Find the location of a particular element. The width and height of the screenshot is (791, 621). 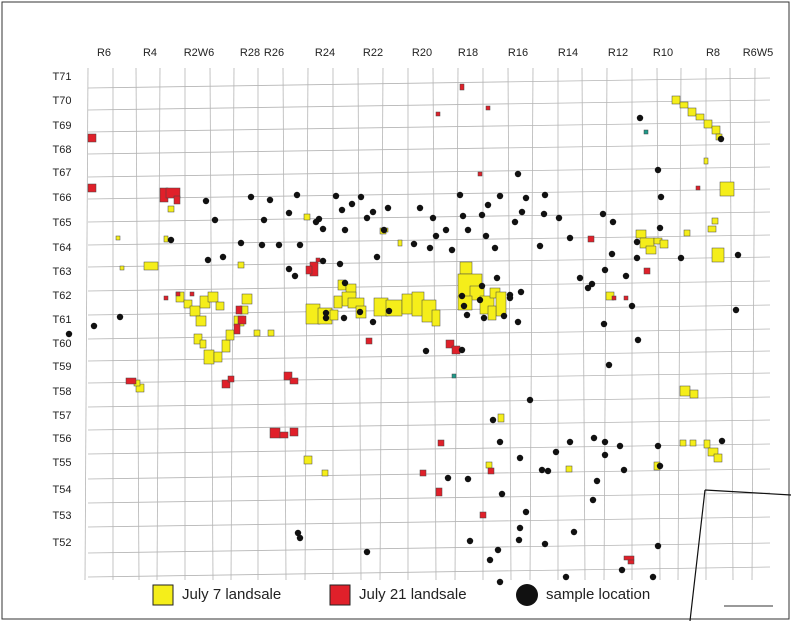

township-label: T62 is located at coordinates (62, 296).